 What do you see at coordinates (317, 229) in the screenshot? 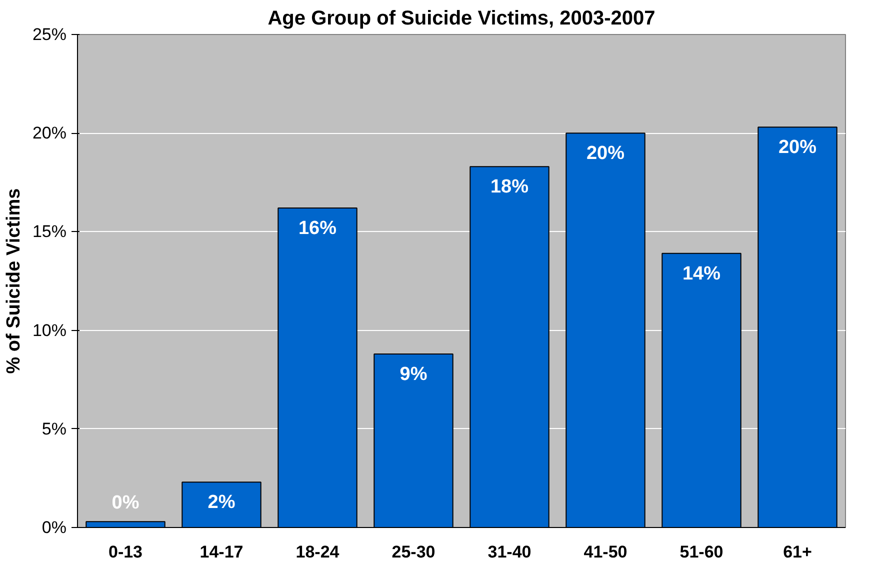
I see `data-label: 16%` at bounding box center [317, 229].